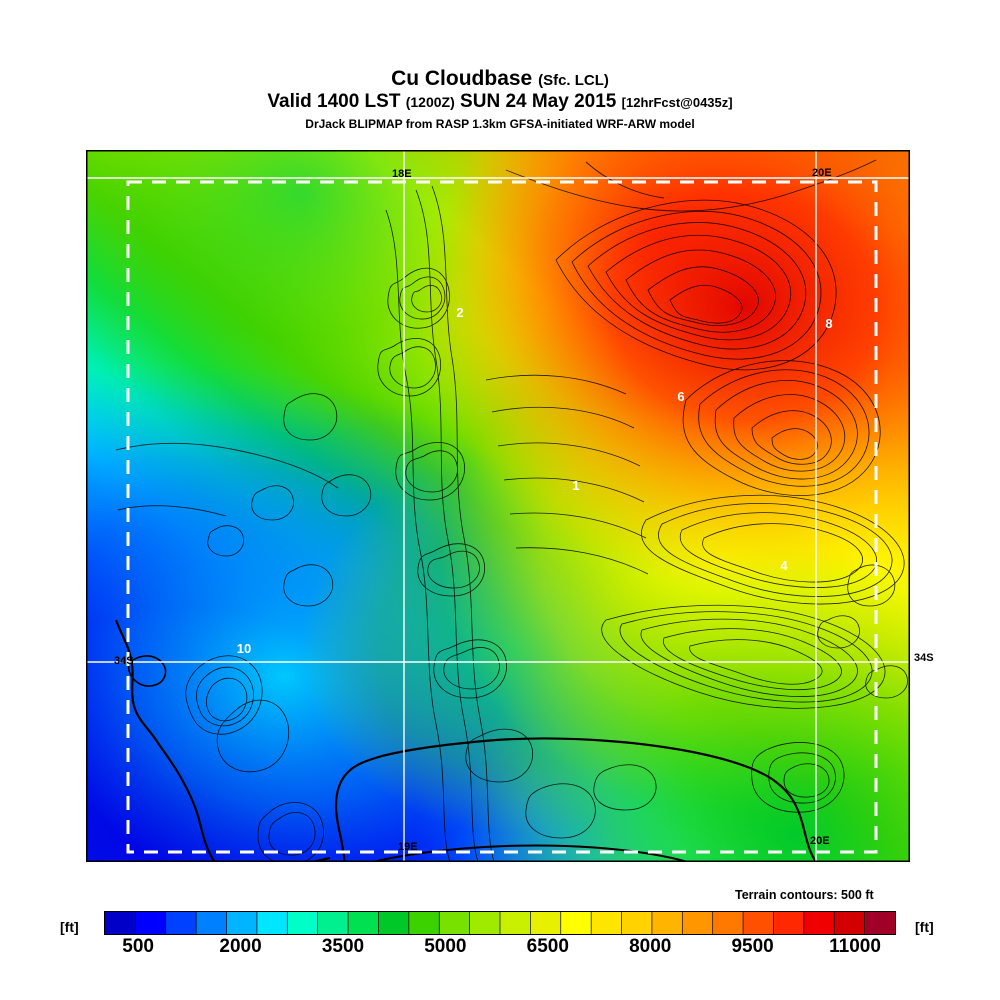  I want to click on valid-zulu: (1200Z), so click(430, 102).